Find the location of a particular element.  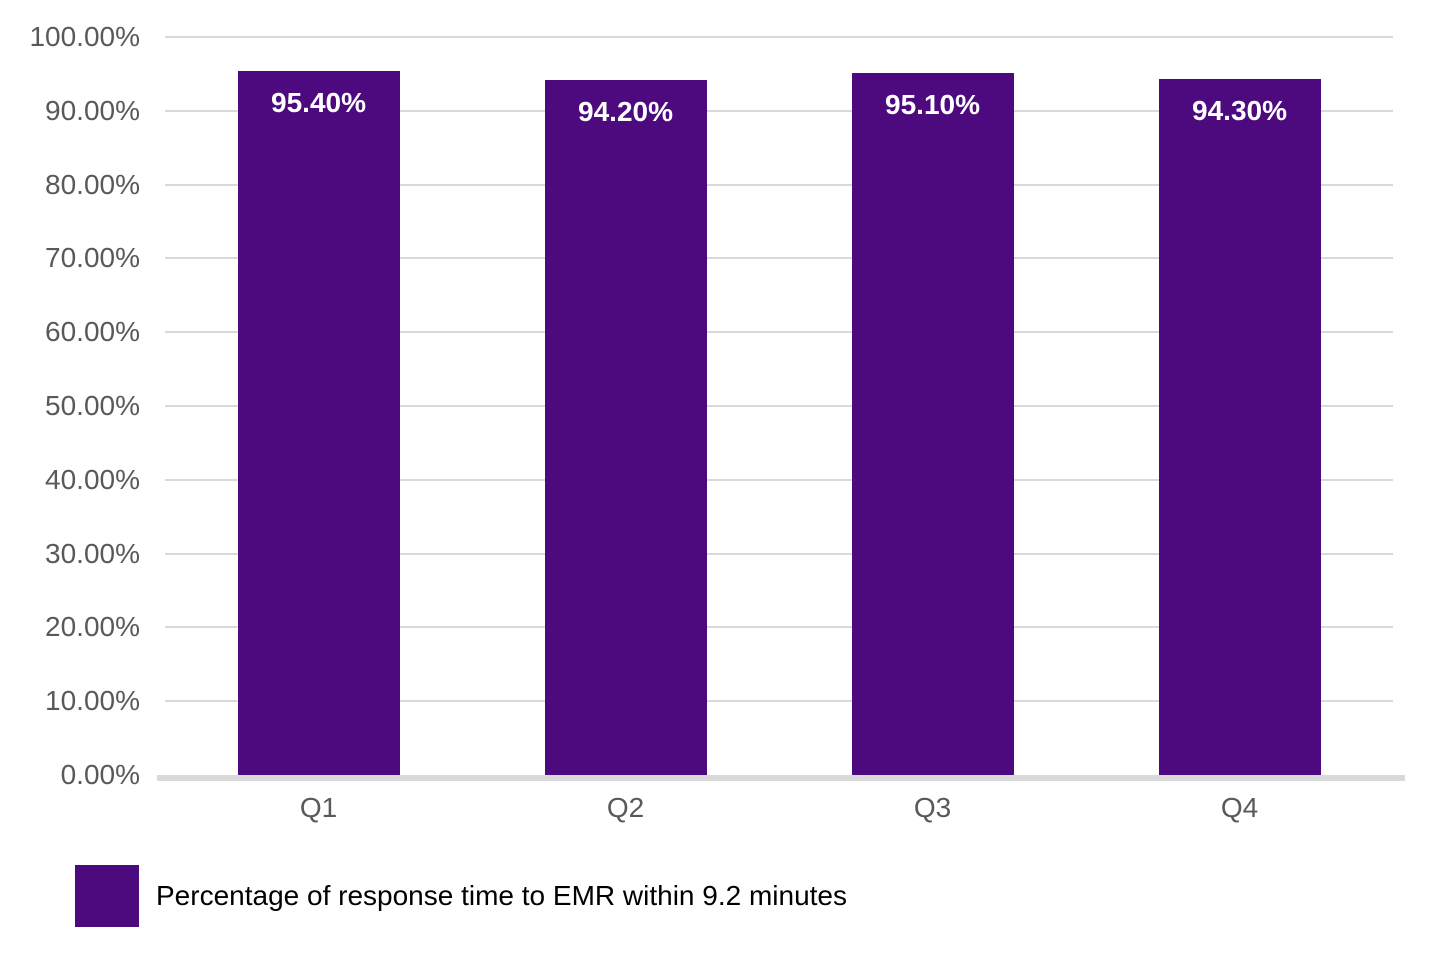

y-axis-tick-label: 70.00% is located at coordinates (92, 258).